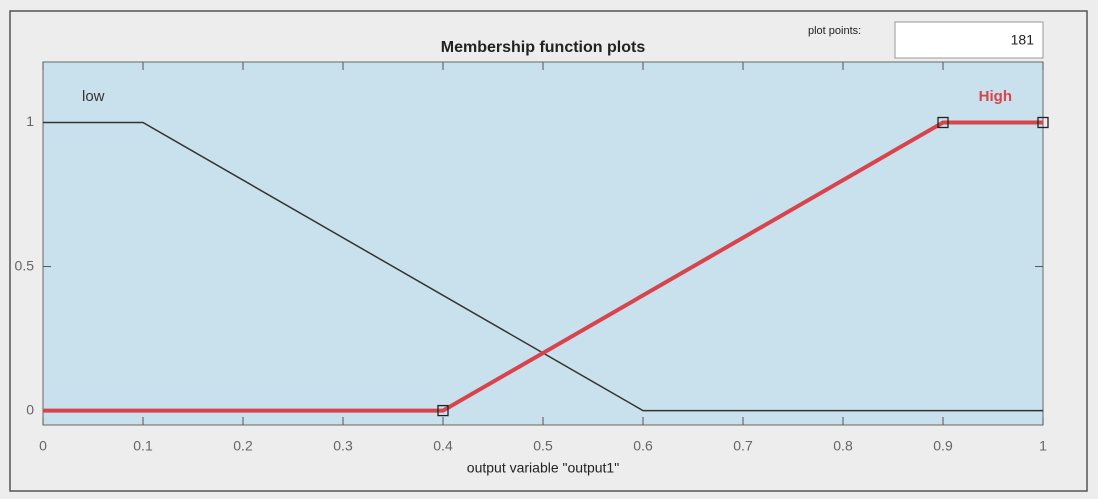 The height and width of the screenshot is (499, 1098). What do you see at coordinates (243, 446) in the screenshot?
I see `x-tick-label: 0.2` at bounding box center [243, 446].